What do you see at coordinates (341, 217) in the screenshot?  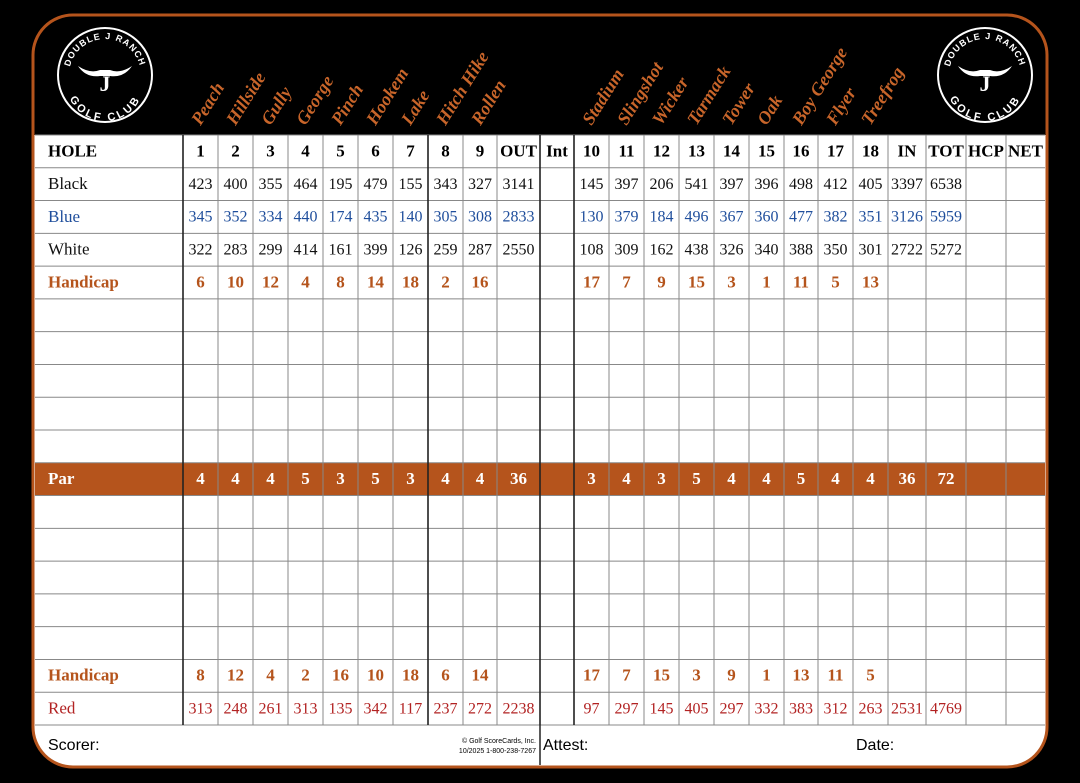 I see `cell: 174` at bounding box center [341, 217].